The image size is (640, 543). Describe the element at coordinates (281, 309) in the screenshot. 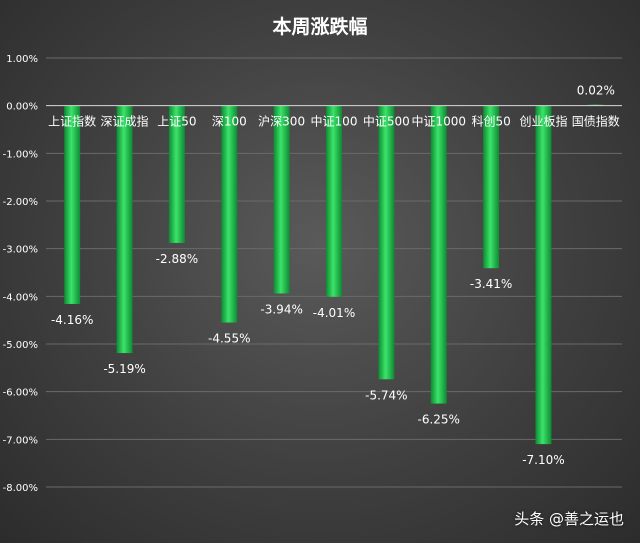

I see `data-label: -3.94%` at that location.